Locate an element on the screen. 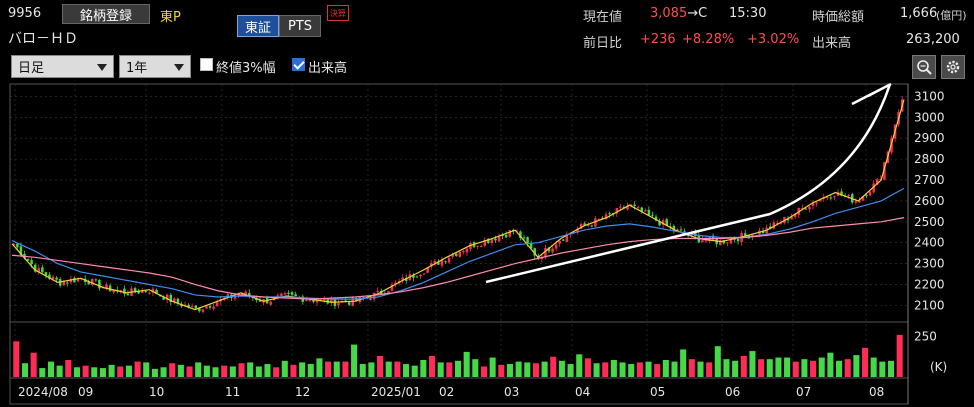 This screenshot has width=974, height=407. y-tick-label: 2800 is located at coordinates (929, 159).